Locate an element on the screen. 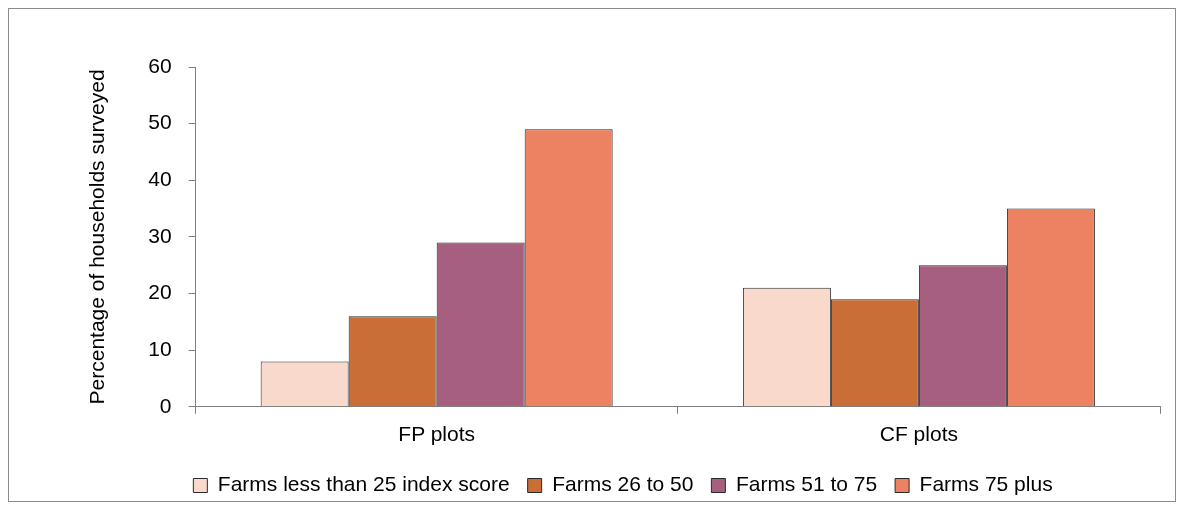  y-tick-label: 0 is located at coordinates (165, 405).